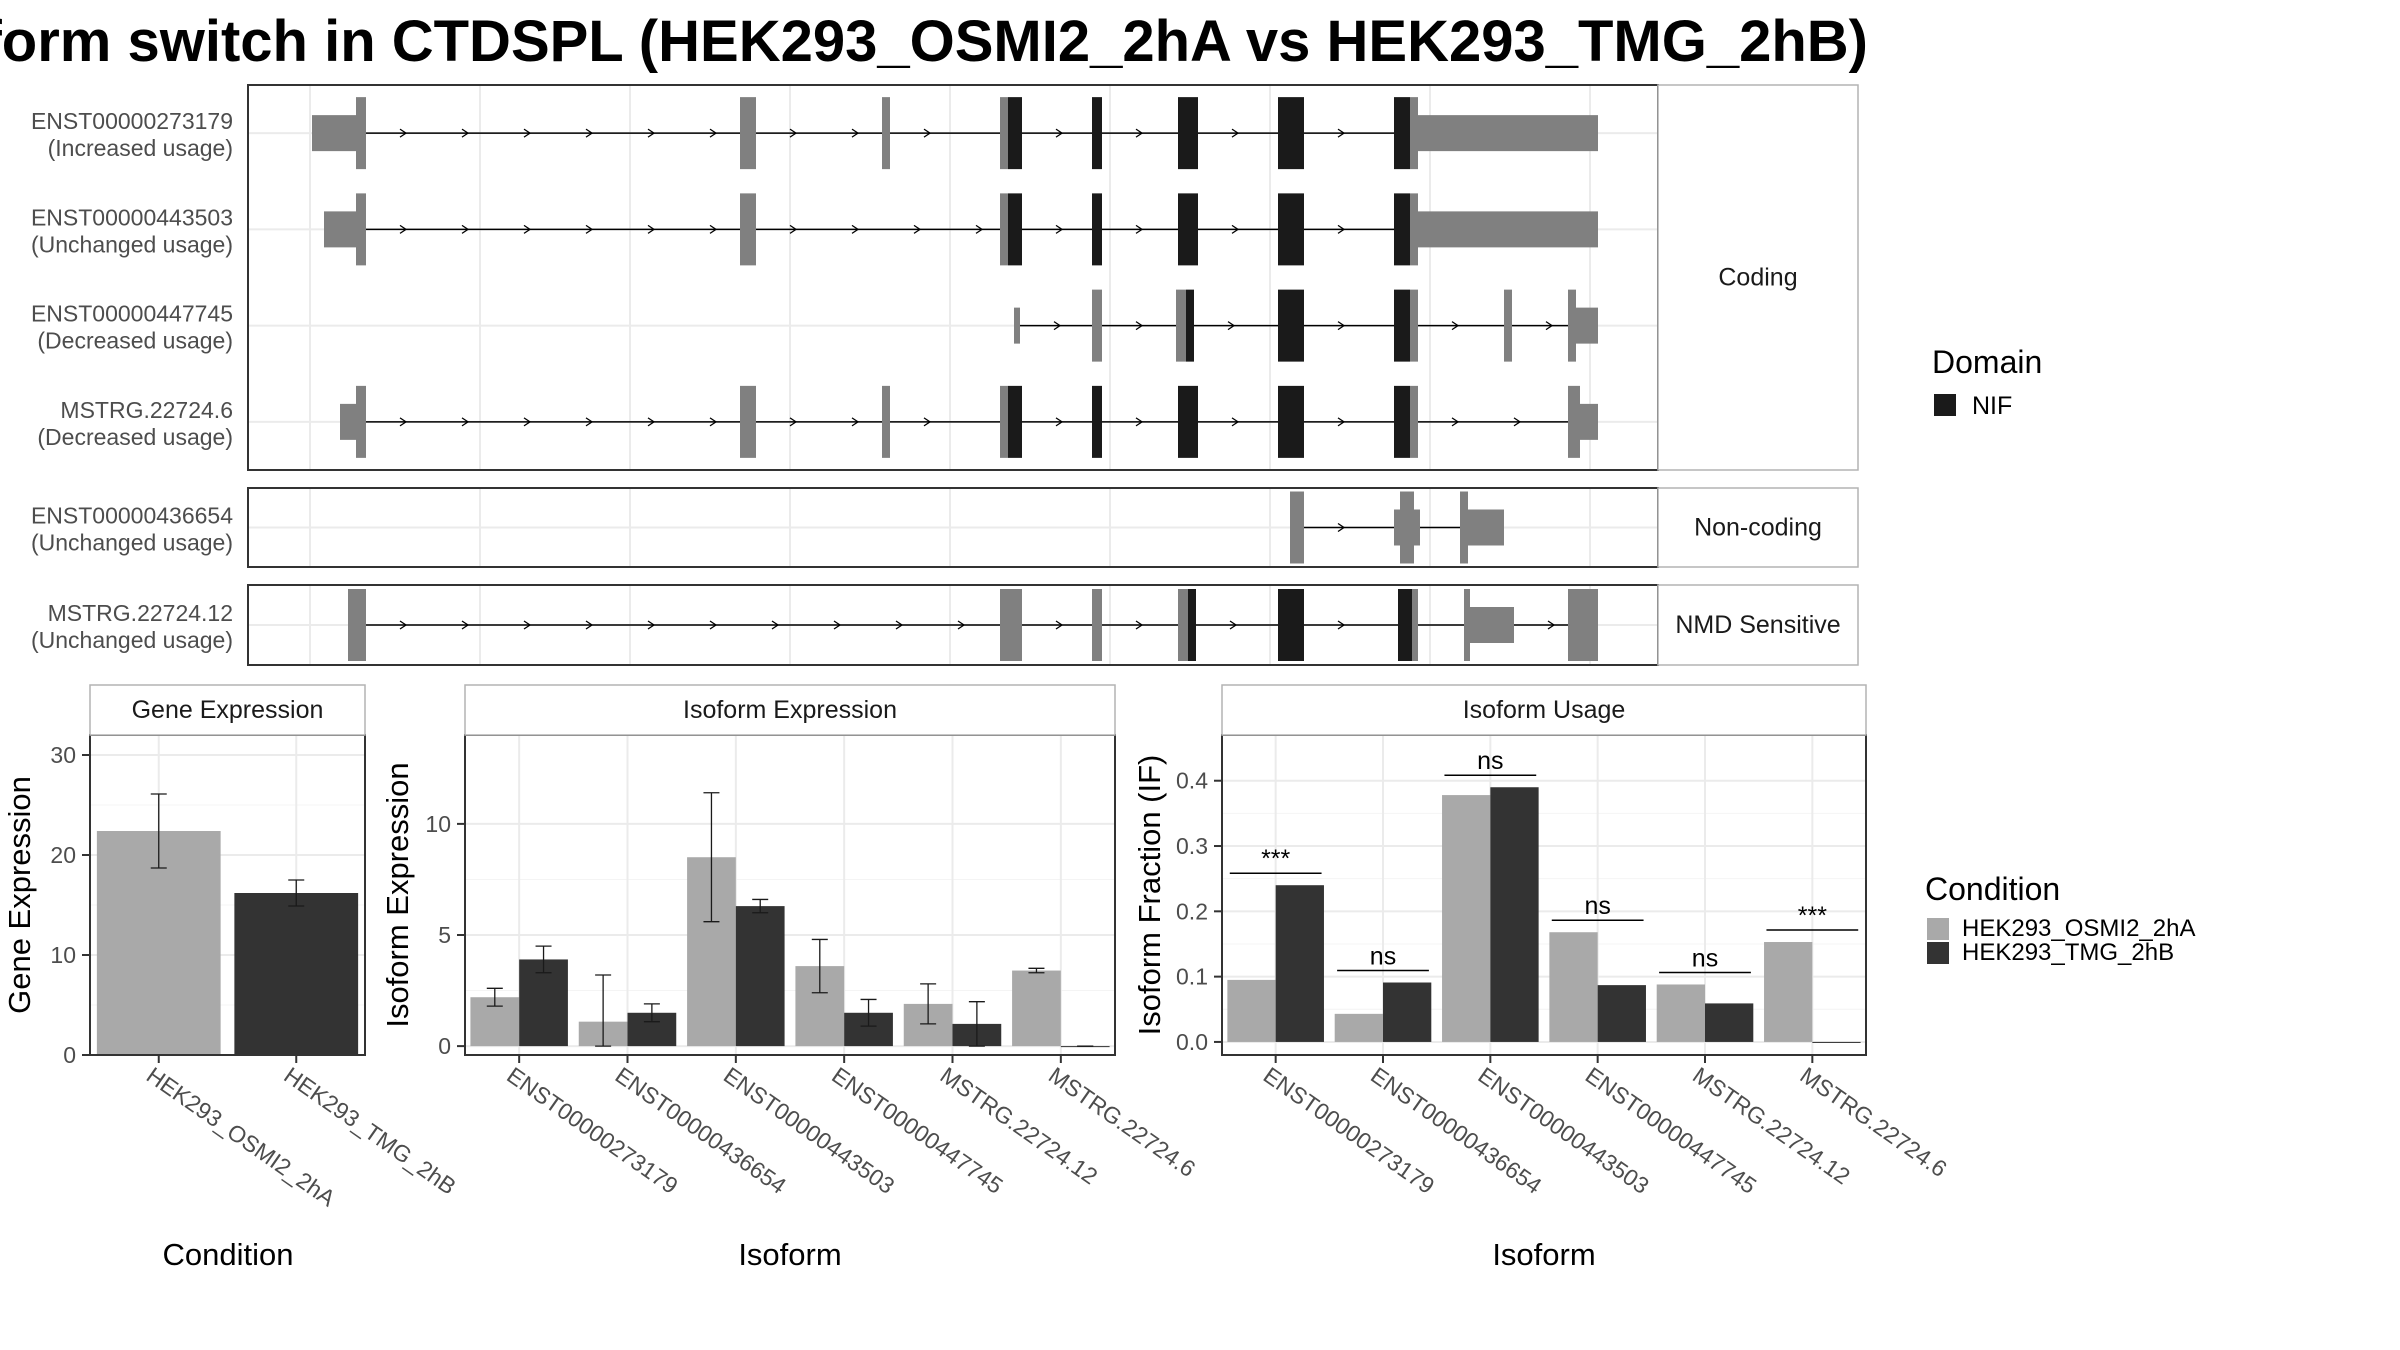  What do you see at coordinates (132, 314) in the screenshot?
I see `transcript-id-label: ENST00000447745` at bounding box center [132, 314].